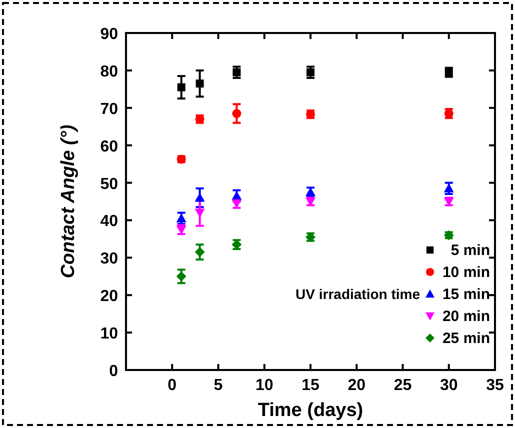 The height and width of the screenshot is (428, 515). Describe the element at coordinates (466, 294) in the screenshot. I see `legend-label: 15 min` at that location.